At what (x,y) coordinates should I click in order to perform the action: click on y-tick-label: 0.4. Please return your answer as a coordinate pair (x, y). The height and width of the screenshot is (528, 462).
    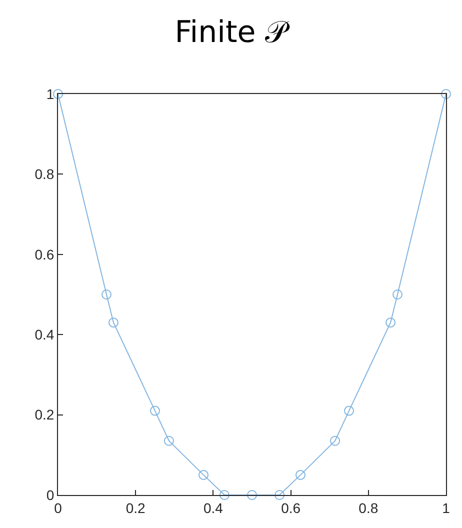
    Looking at the image, I should click on (44, 334).